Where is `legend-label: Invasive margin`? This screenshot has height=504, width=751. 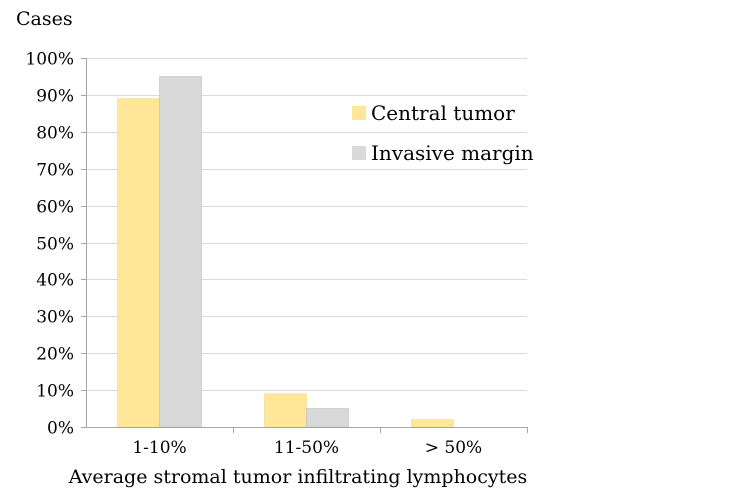 legend-label: Invasive margin is located at coordinates (452, 153).